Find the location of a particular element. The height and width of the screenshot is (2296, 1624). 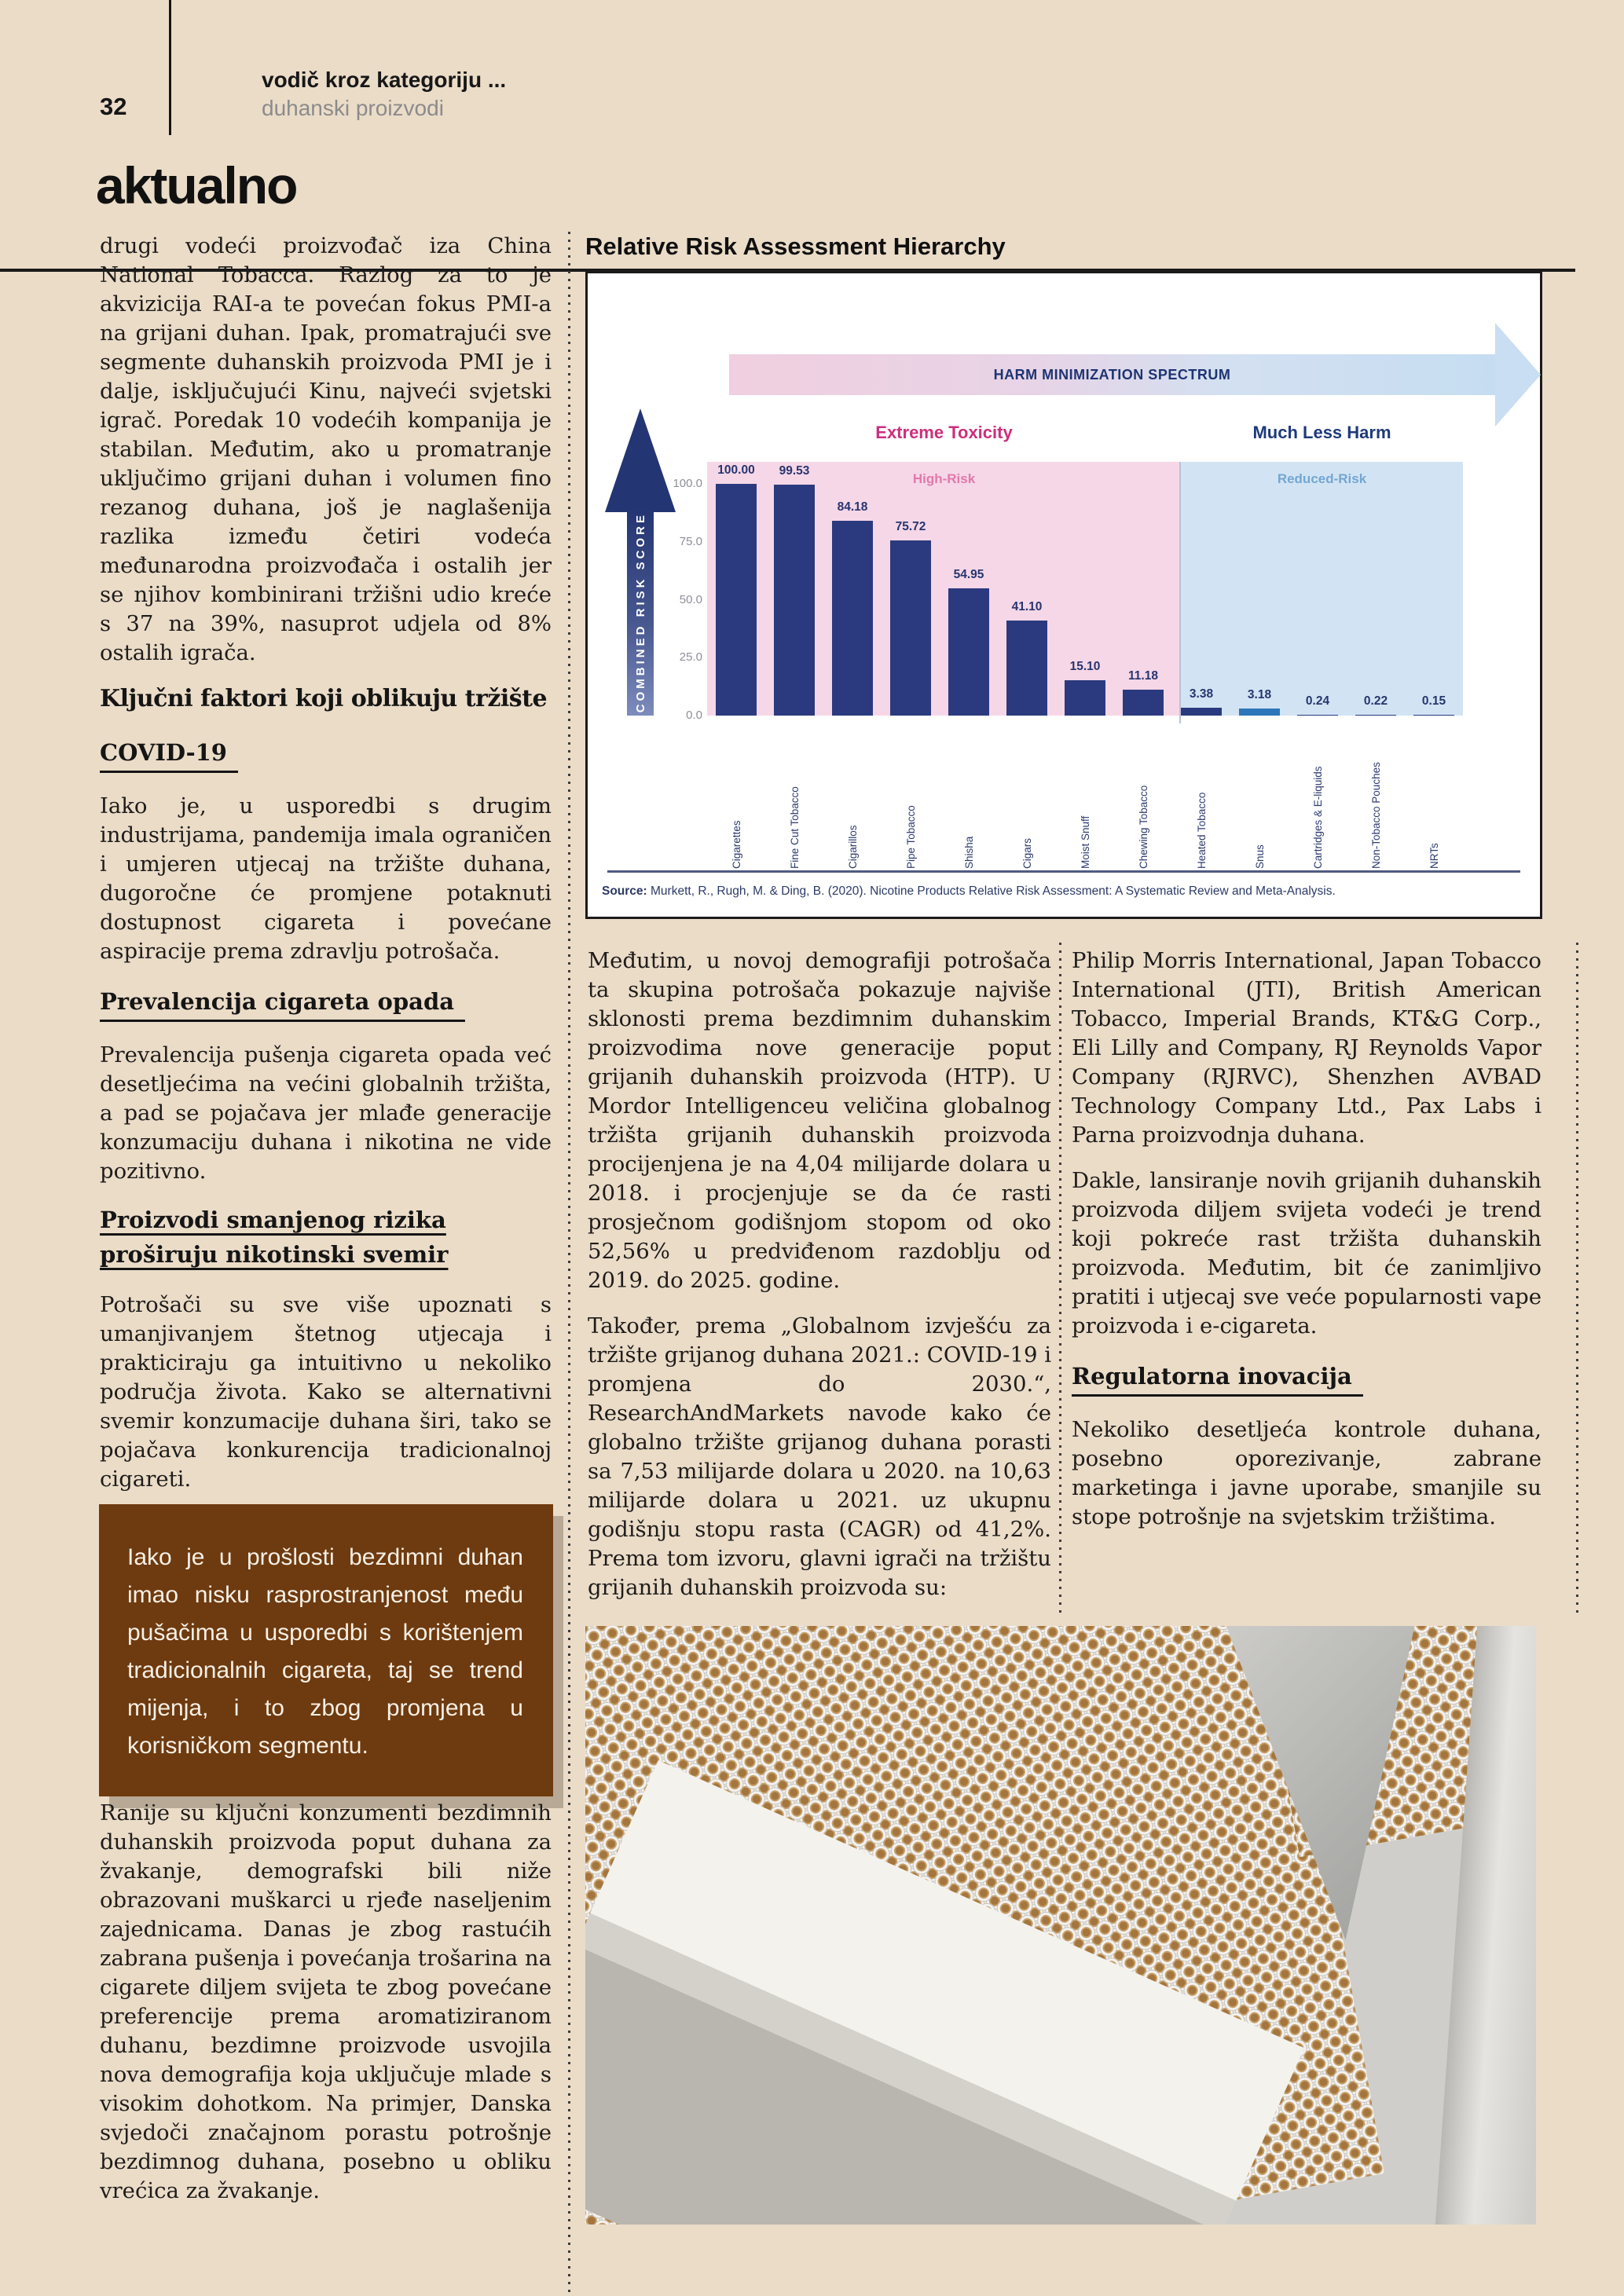

category-slot: Cigarettes is located at coordinates (736, 798).